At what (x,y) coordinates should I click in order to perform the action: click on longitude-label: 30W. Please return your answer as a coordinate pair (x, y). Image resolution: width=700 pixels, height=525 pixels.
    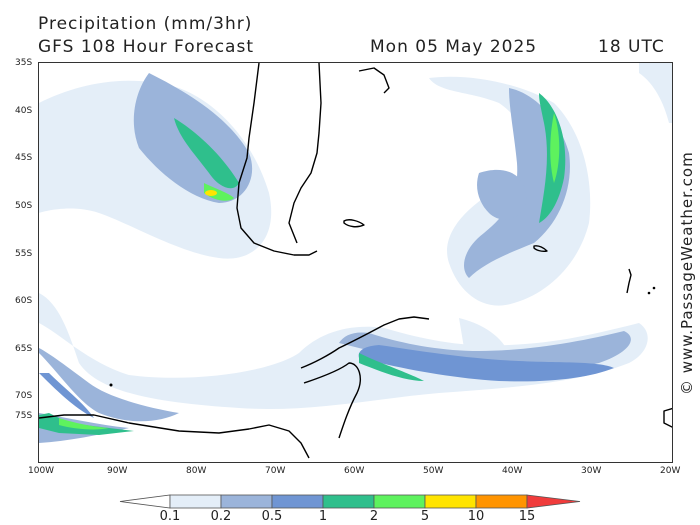
    Looking at the image, I should click on (591, 471).